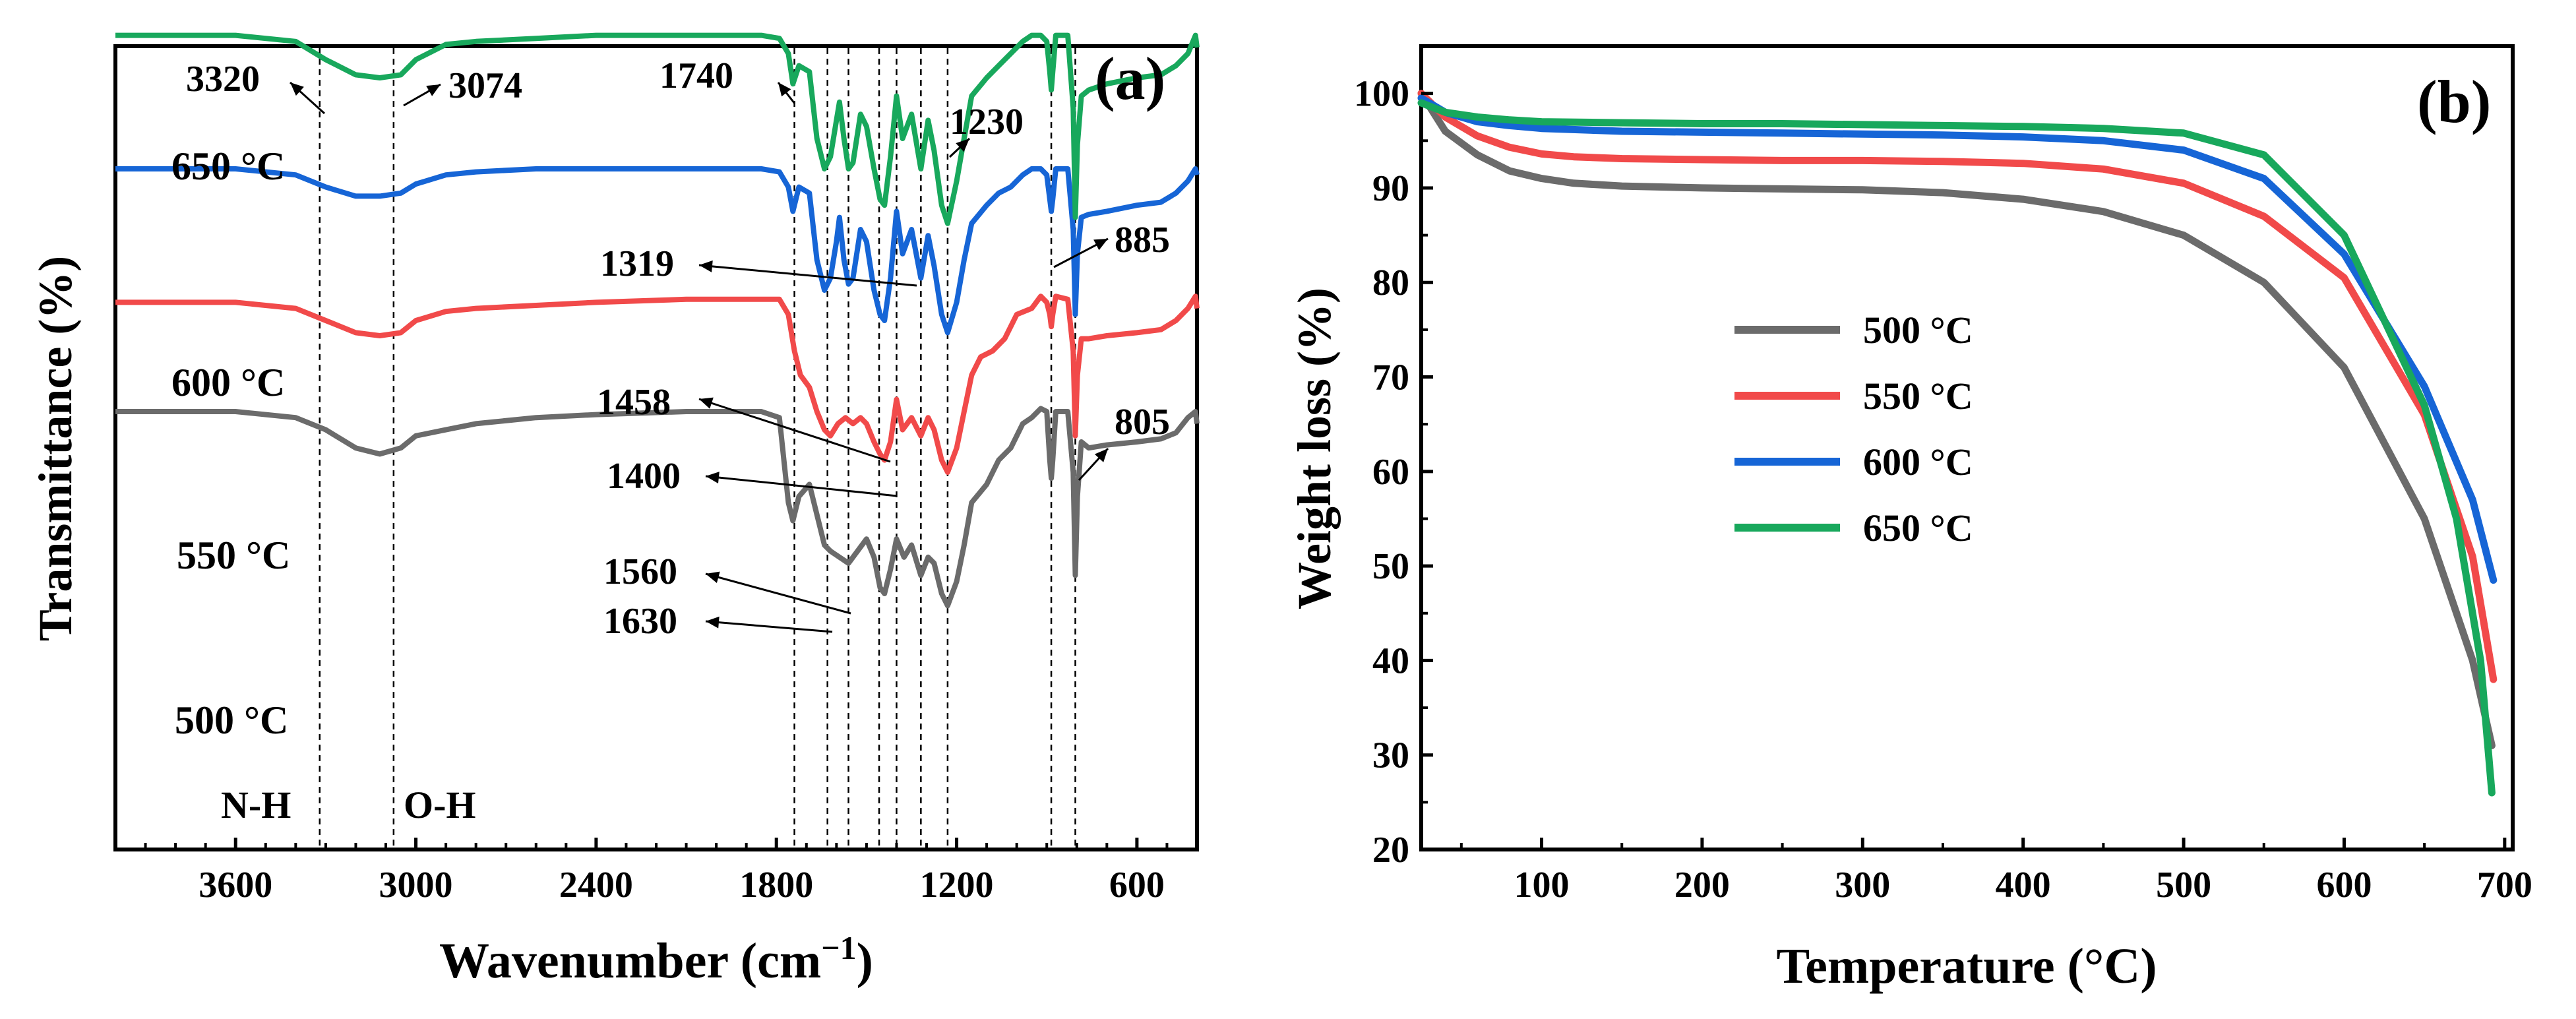 Image resolution: width=2576 pixels, height=1019 pixels. I want to click on annotation-1319: 1319, so click(637, 263).